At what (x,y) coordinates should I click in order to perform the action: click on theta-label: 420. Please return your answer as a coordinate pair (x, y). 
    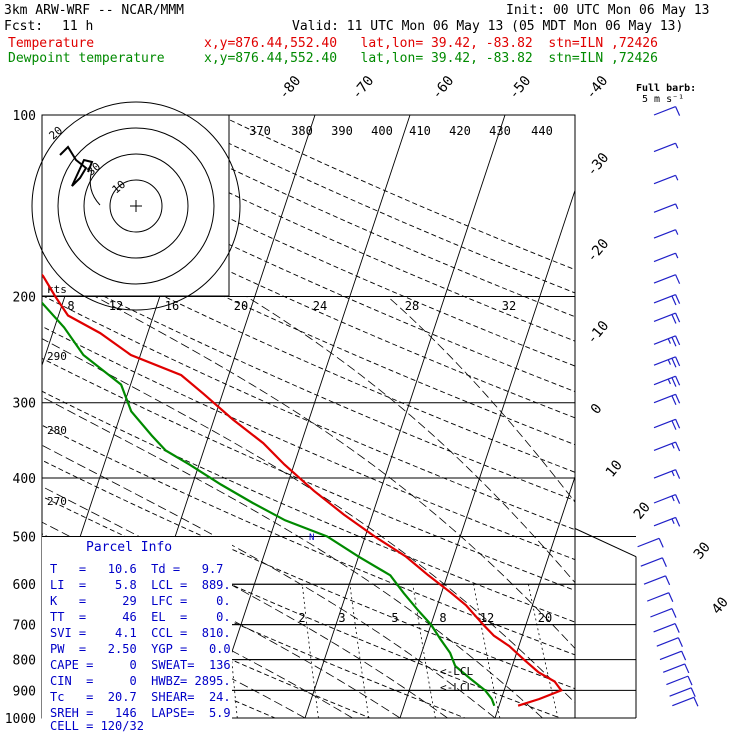
    Looking at the image, I should click on (460, 131).